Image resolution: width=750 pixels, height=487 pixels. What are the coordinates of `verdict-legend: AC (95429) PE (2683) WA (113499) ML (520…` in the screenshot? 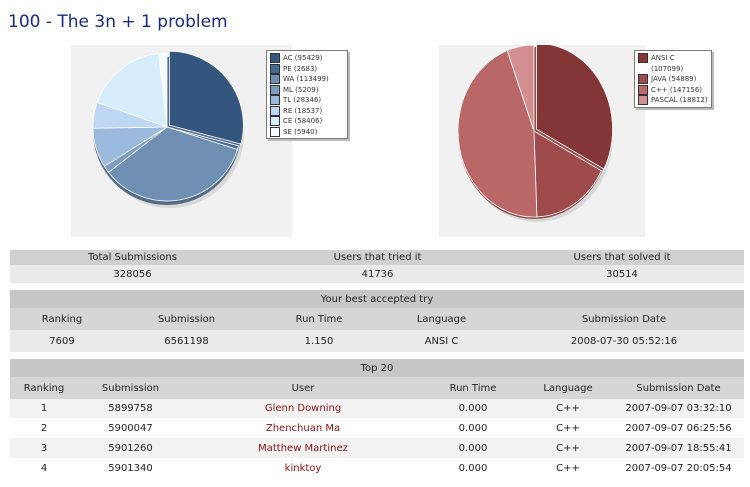 It's located at (307, 94).